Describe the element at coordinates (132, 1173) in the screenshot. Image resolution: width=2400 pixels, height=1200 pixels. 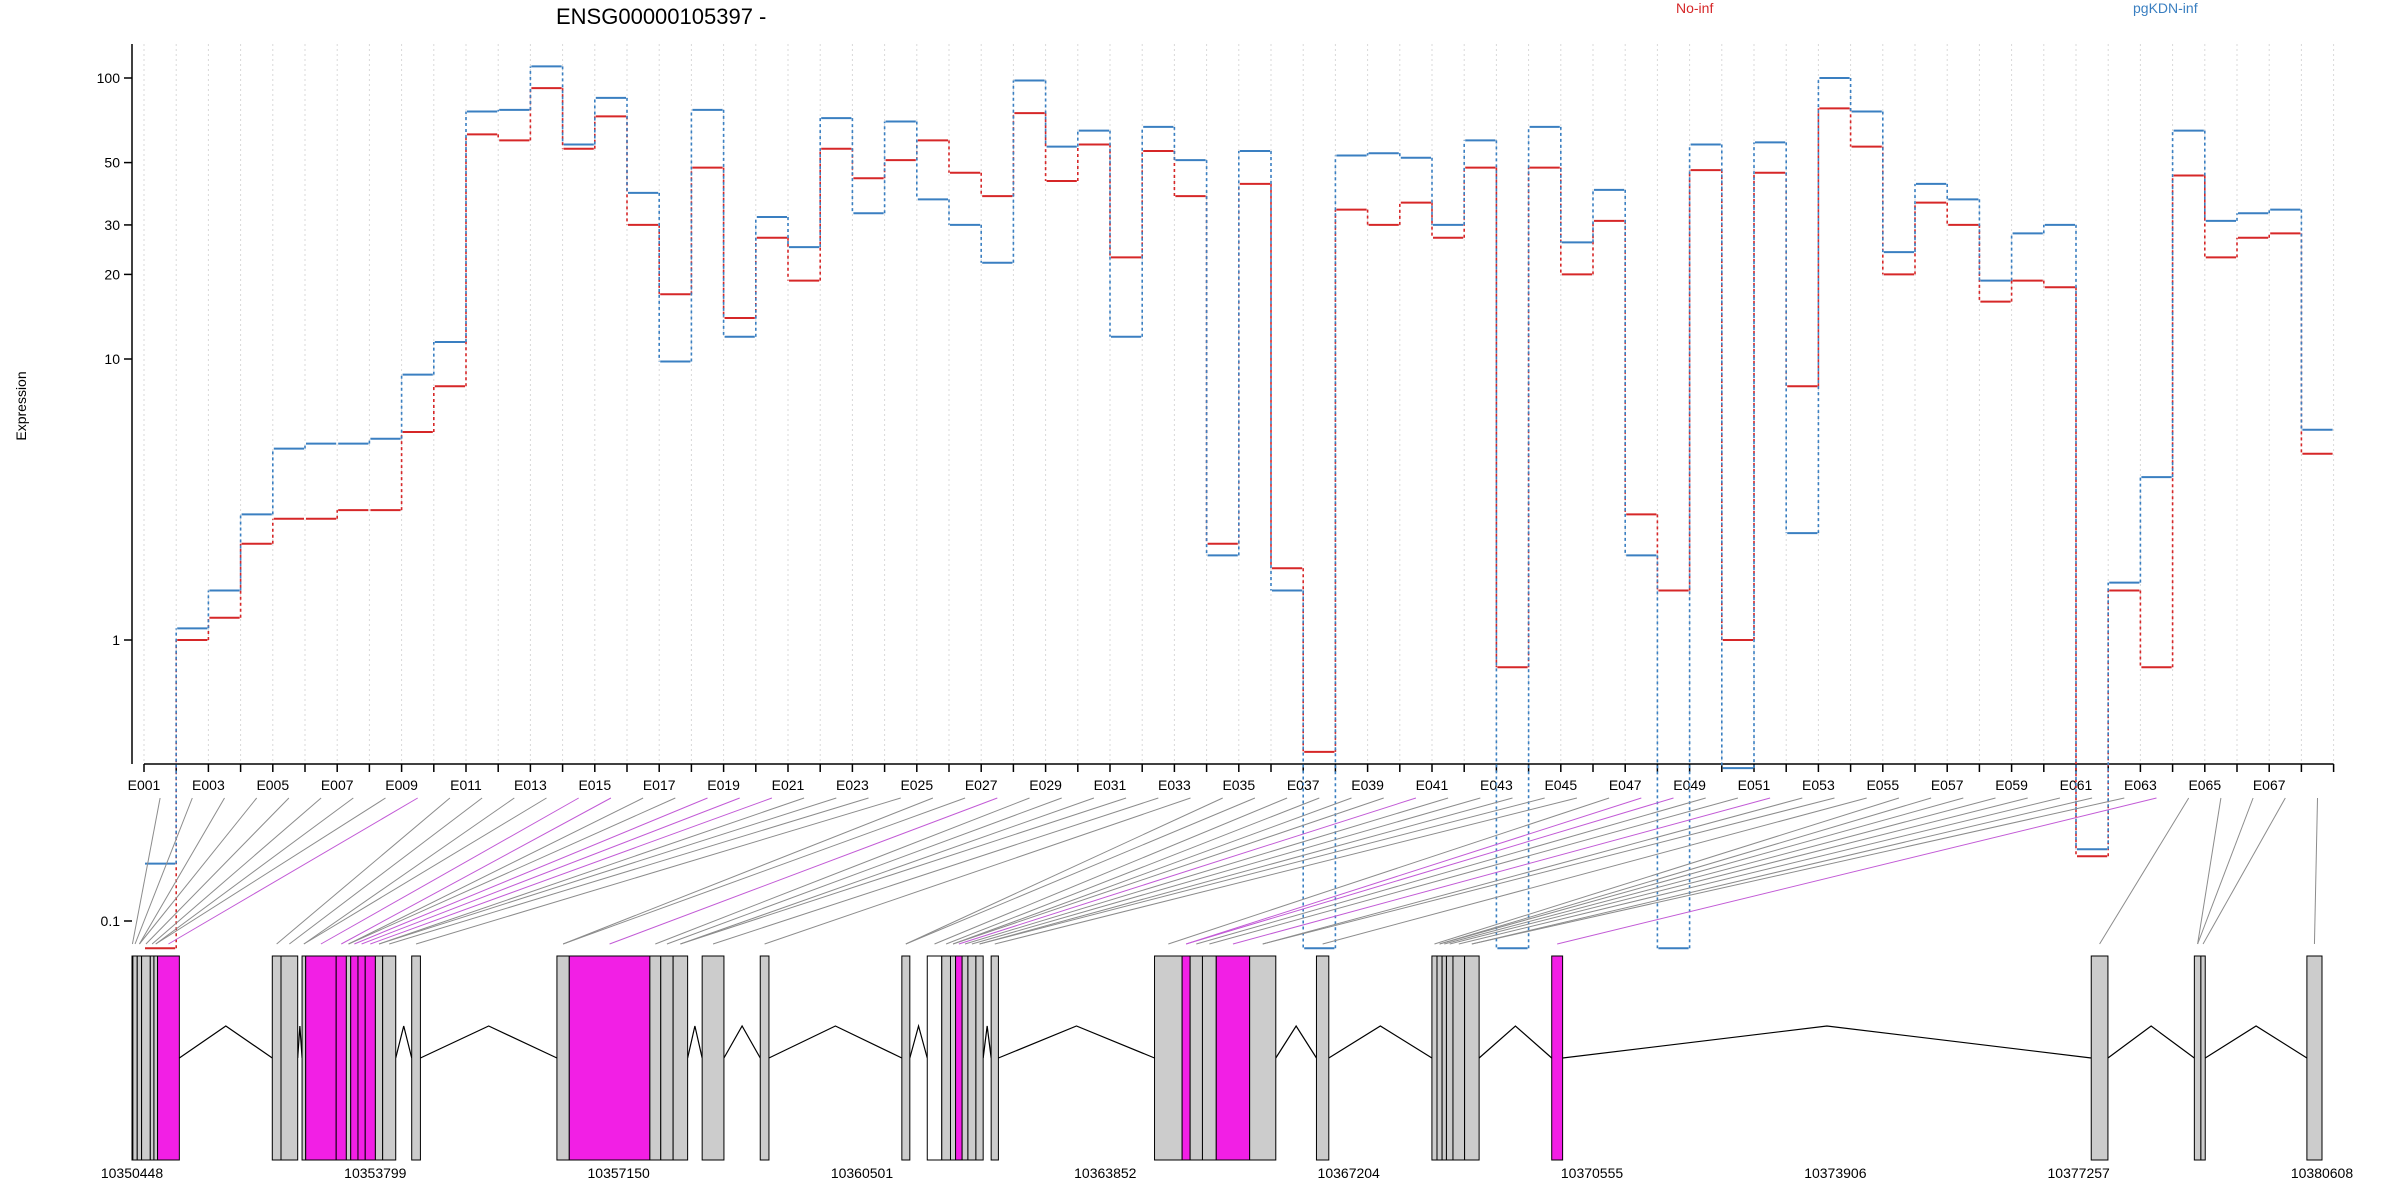
I see `genomic-coordinate-label: 10350448` at that location.